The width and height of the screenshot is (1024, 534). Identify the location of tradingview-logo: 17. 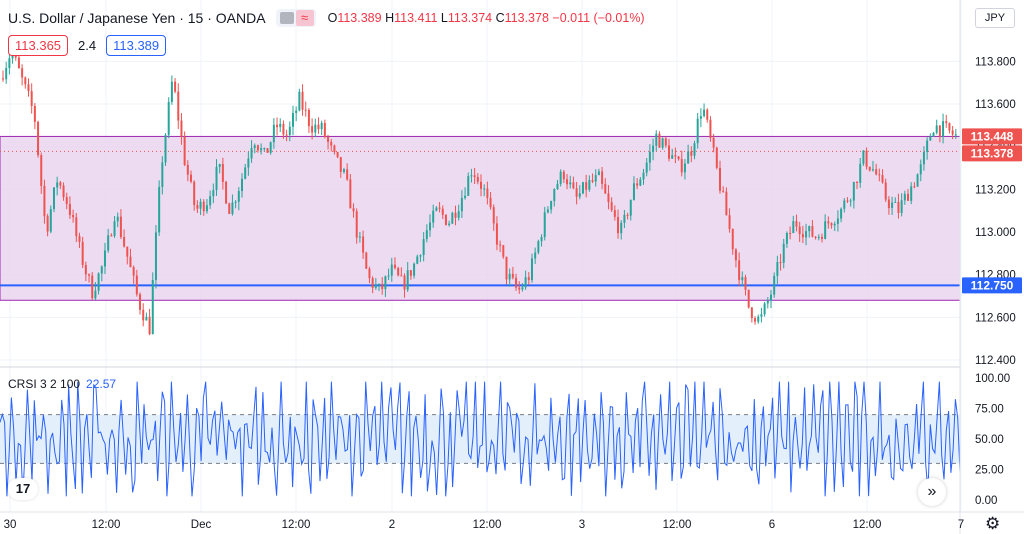
(23, 489).